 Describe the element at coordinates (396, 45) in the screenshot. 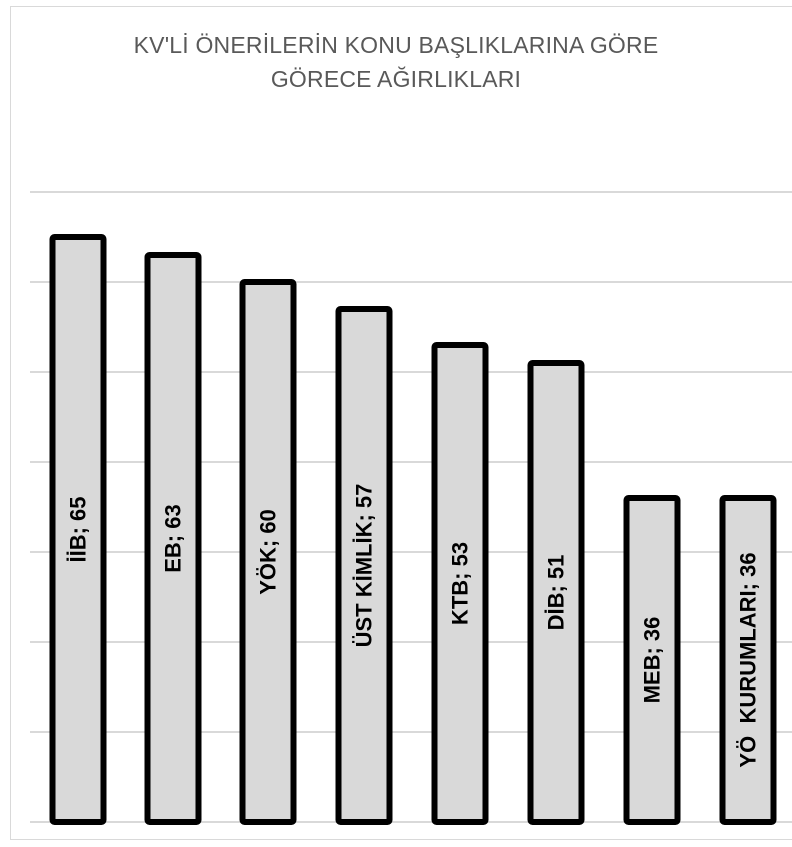

I see `chart-title-line-1: KV'Lİ ÖNERİLERİN KONU BAŞLIKLARINA GÖRE` at that location.